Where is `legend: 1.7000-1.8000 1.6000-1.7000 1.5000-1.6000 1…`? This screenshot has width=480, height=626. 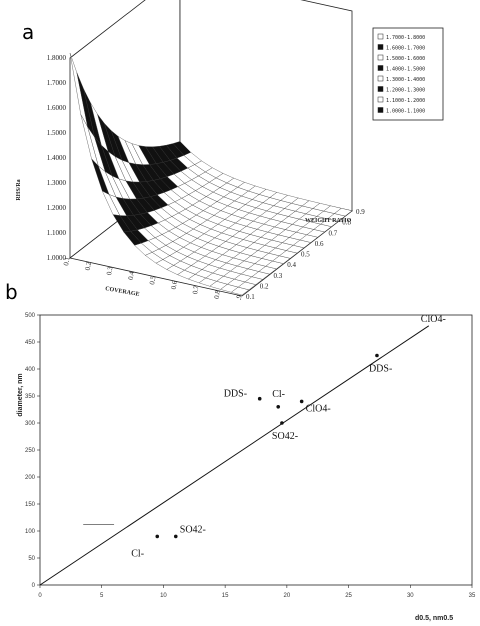
legend: 1.7000-1.8000 1.6000-1.7000 1.5000-1.6000 1… is located at coordinates (408, 74).